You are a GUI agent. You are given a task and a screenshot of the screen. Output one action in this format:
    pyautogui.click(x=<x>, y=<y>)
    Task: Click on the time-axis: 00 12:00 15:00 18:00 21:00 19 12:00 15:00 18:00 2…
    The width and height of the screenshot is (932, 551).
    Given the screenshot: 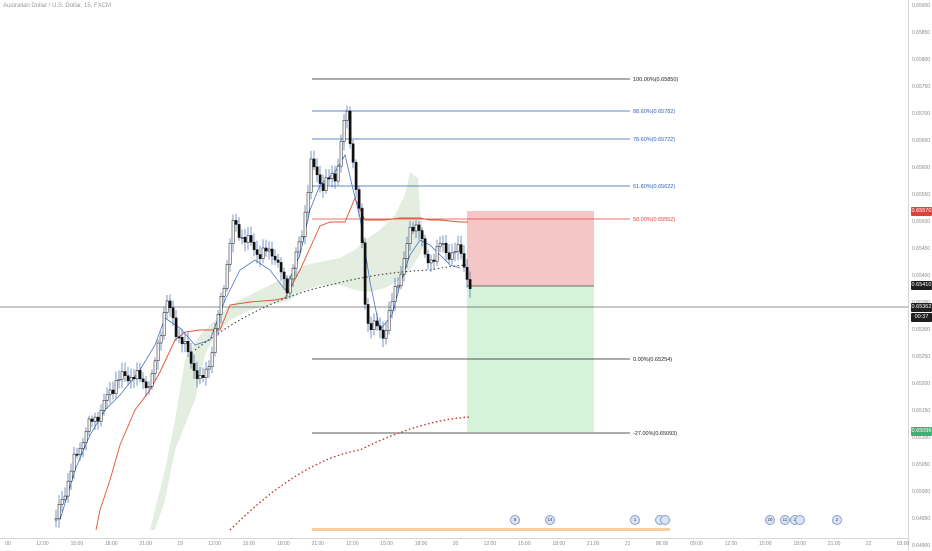 What is the action you would take?
    pyautogui.click(x=454, y=544)
    